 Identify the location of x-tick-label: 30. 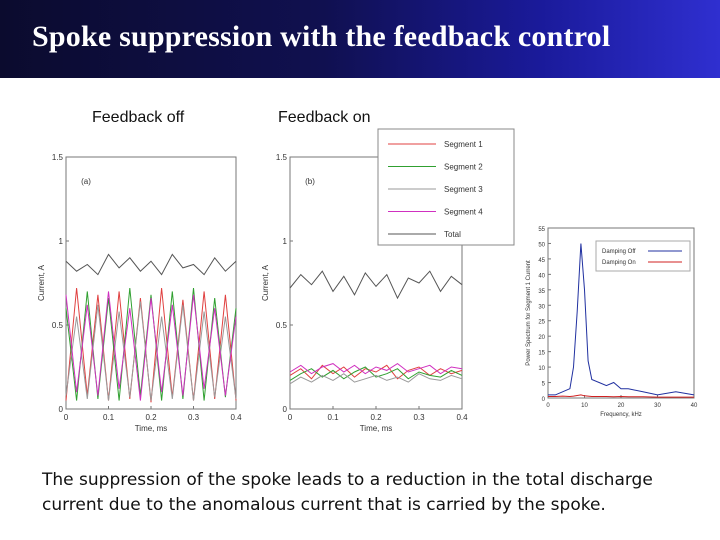
(657, 406).